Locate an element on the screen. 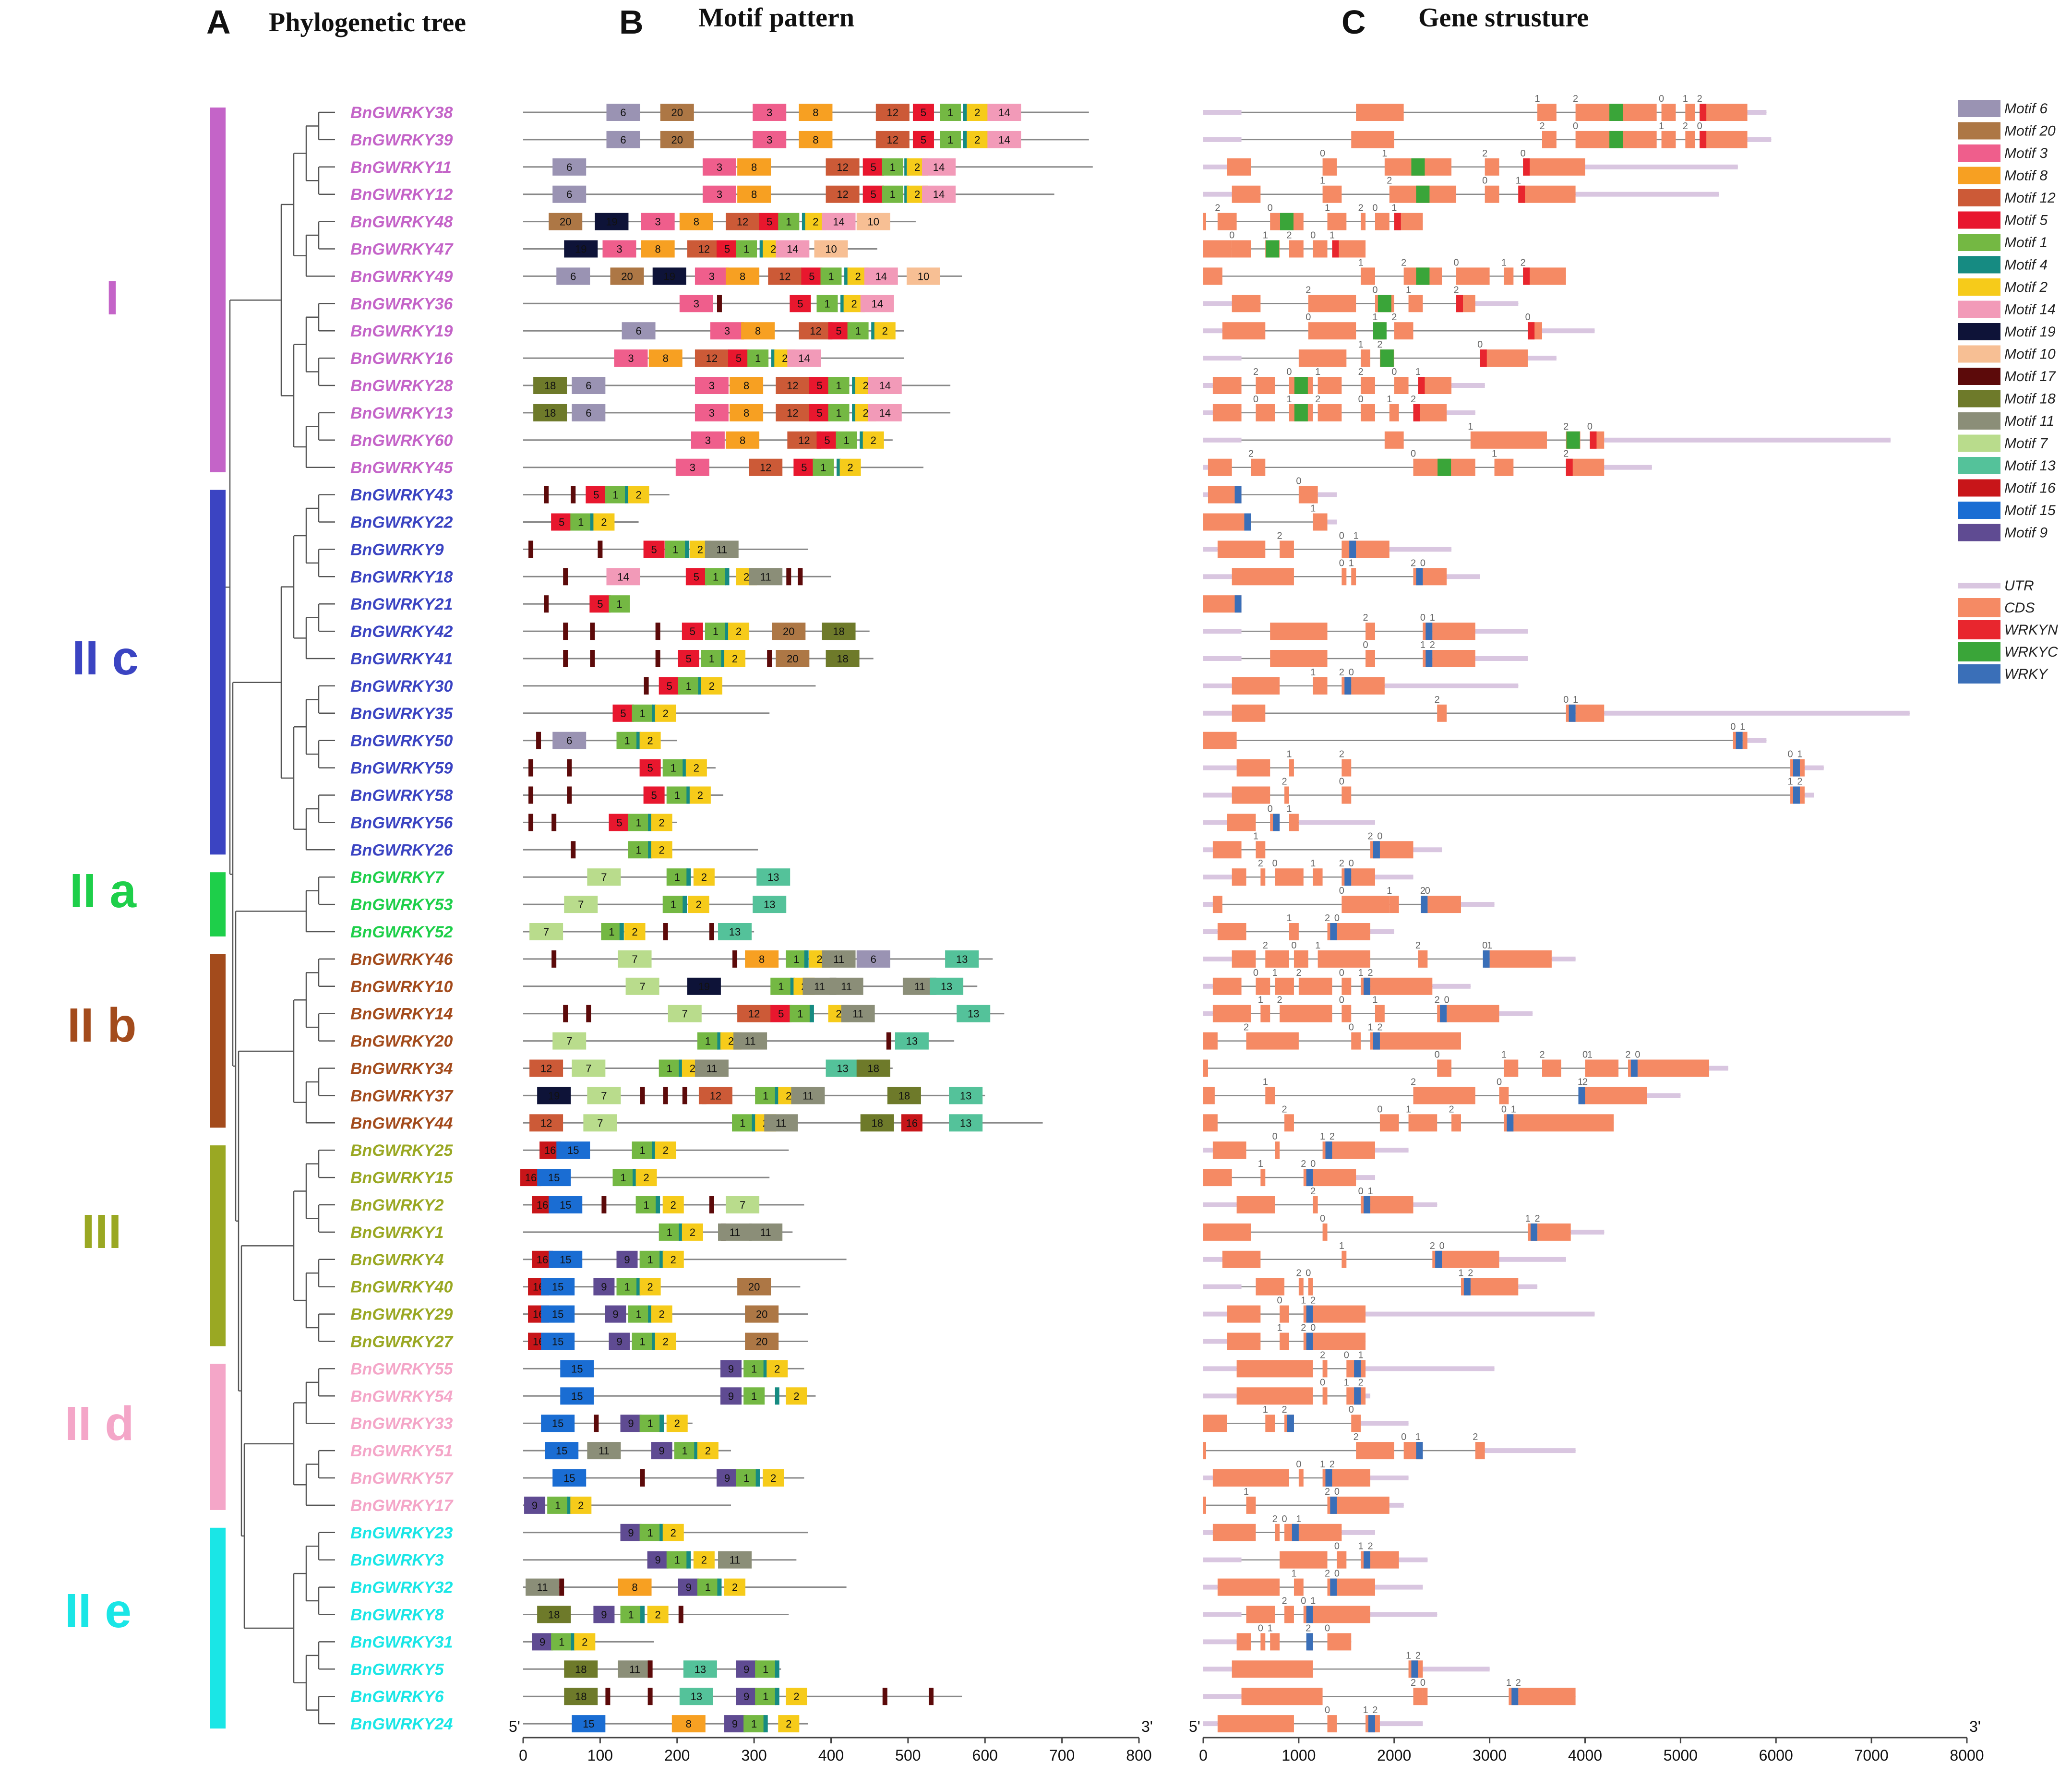 This screenshot has height=1776, width=2072. motif-number: 15 is located at coordinates (557, 1342).